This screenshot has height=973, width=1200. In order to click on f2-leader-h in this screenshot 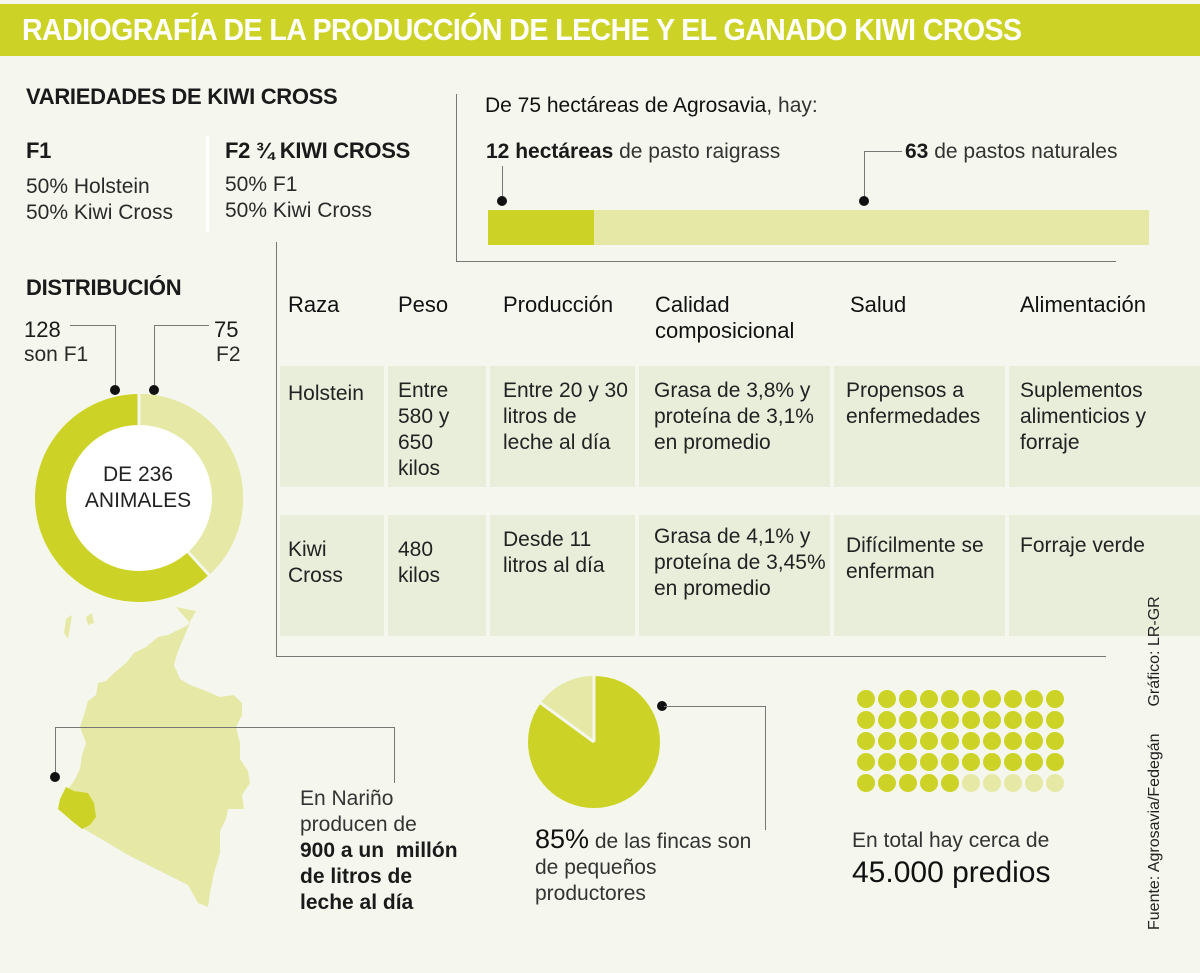, I will do `click(181, 325)`.